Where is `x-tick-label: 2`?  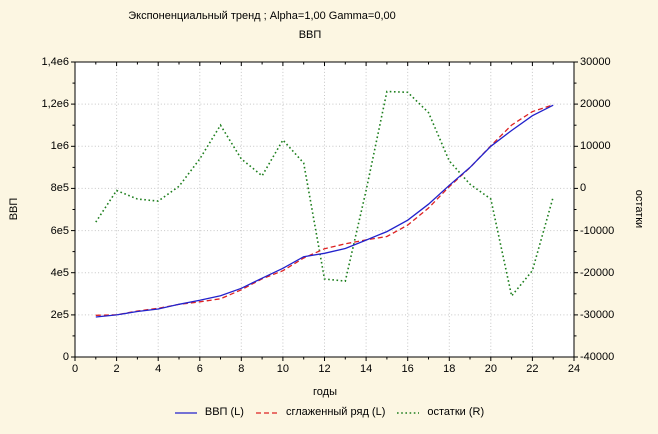 x-tick-label: 2 is located at coordinates (116, 369).